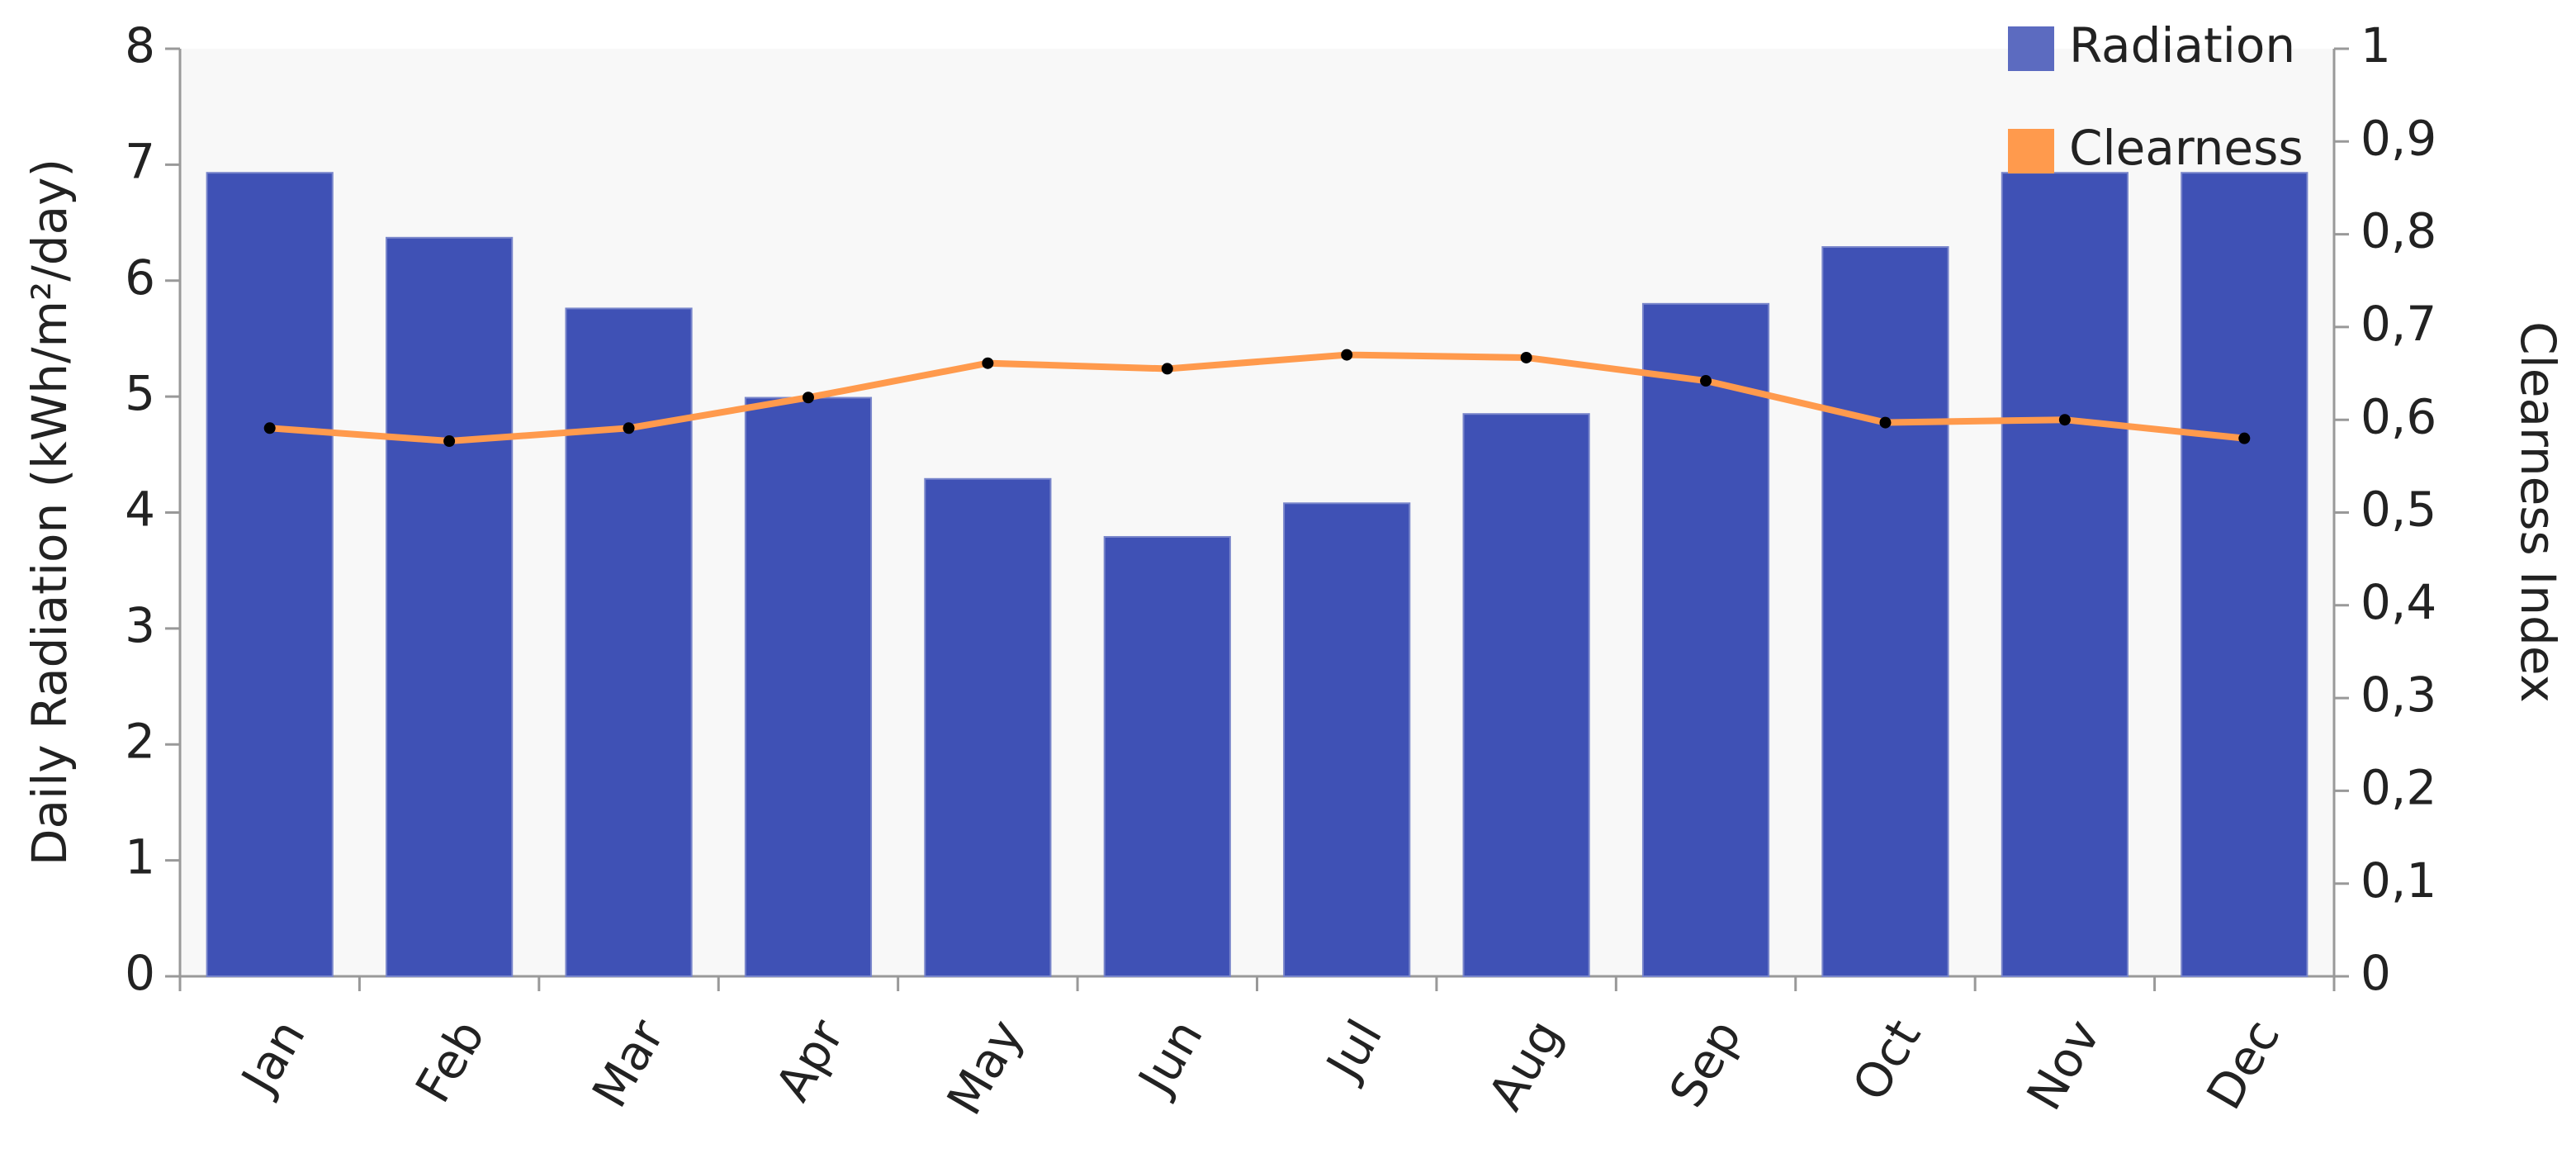 The height and width of the screenshot is (1163, 2576). What do you see at coordinates (2186, 148) in the screenshot?
I see `legend-label: Clearness` at bounding box center [2186, 148].